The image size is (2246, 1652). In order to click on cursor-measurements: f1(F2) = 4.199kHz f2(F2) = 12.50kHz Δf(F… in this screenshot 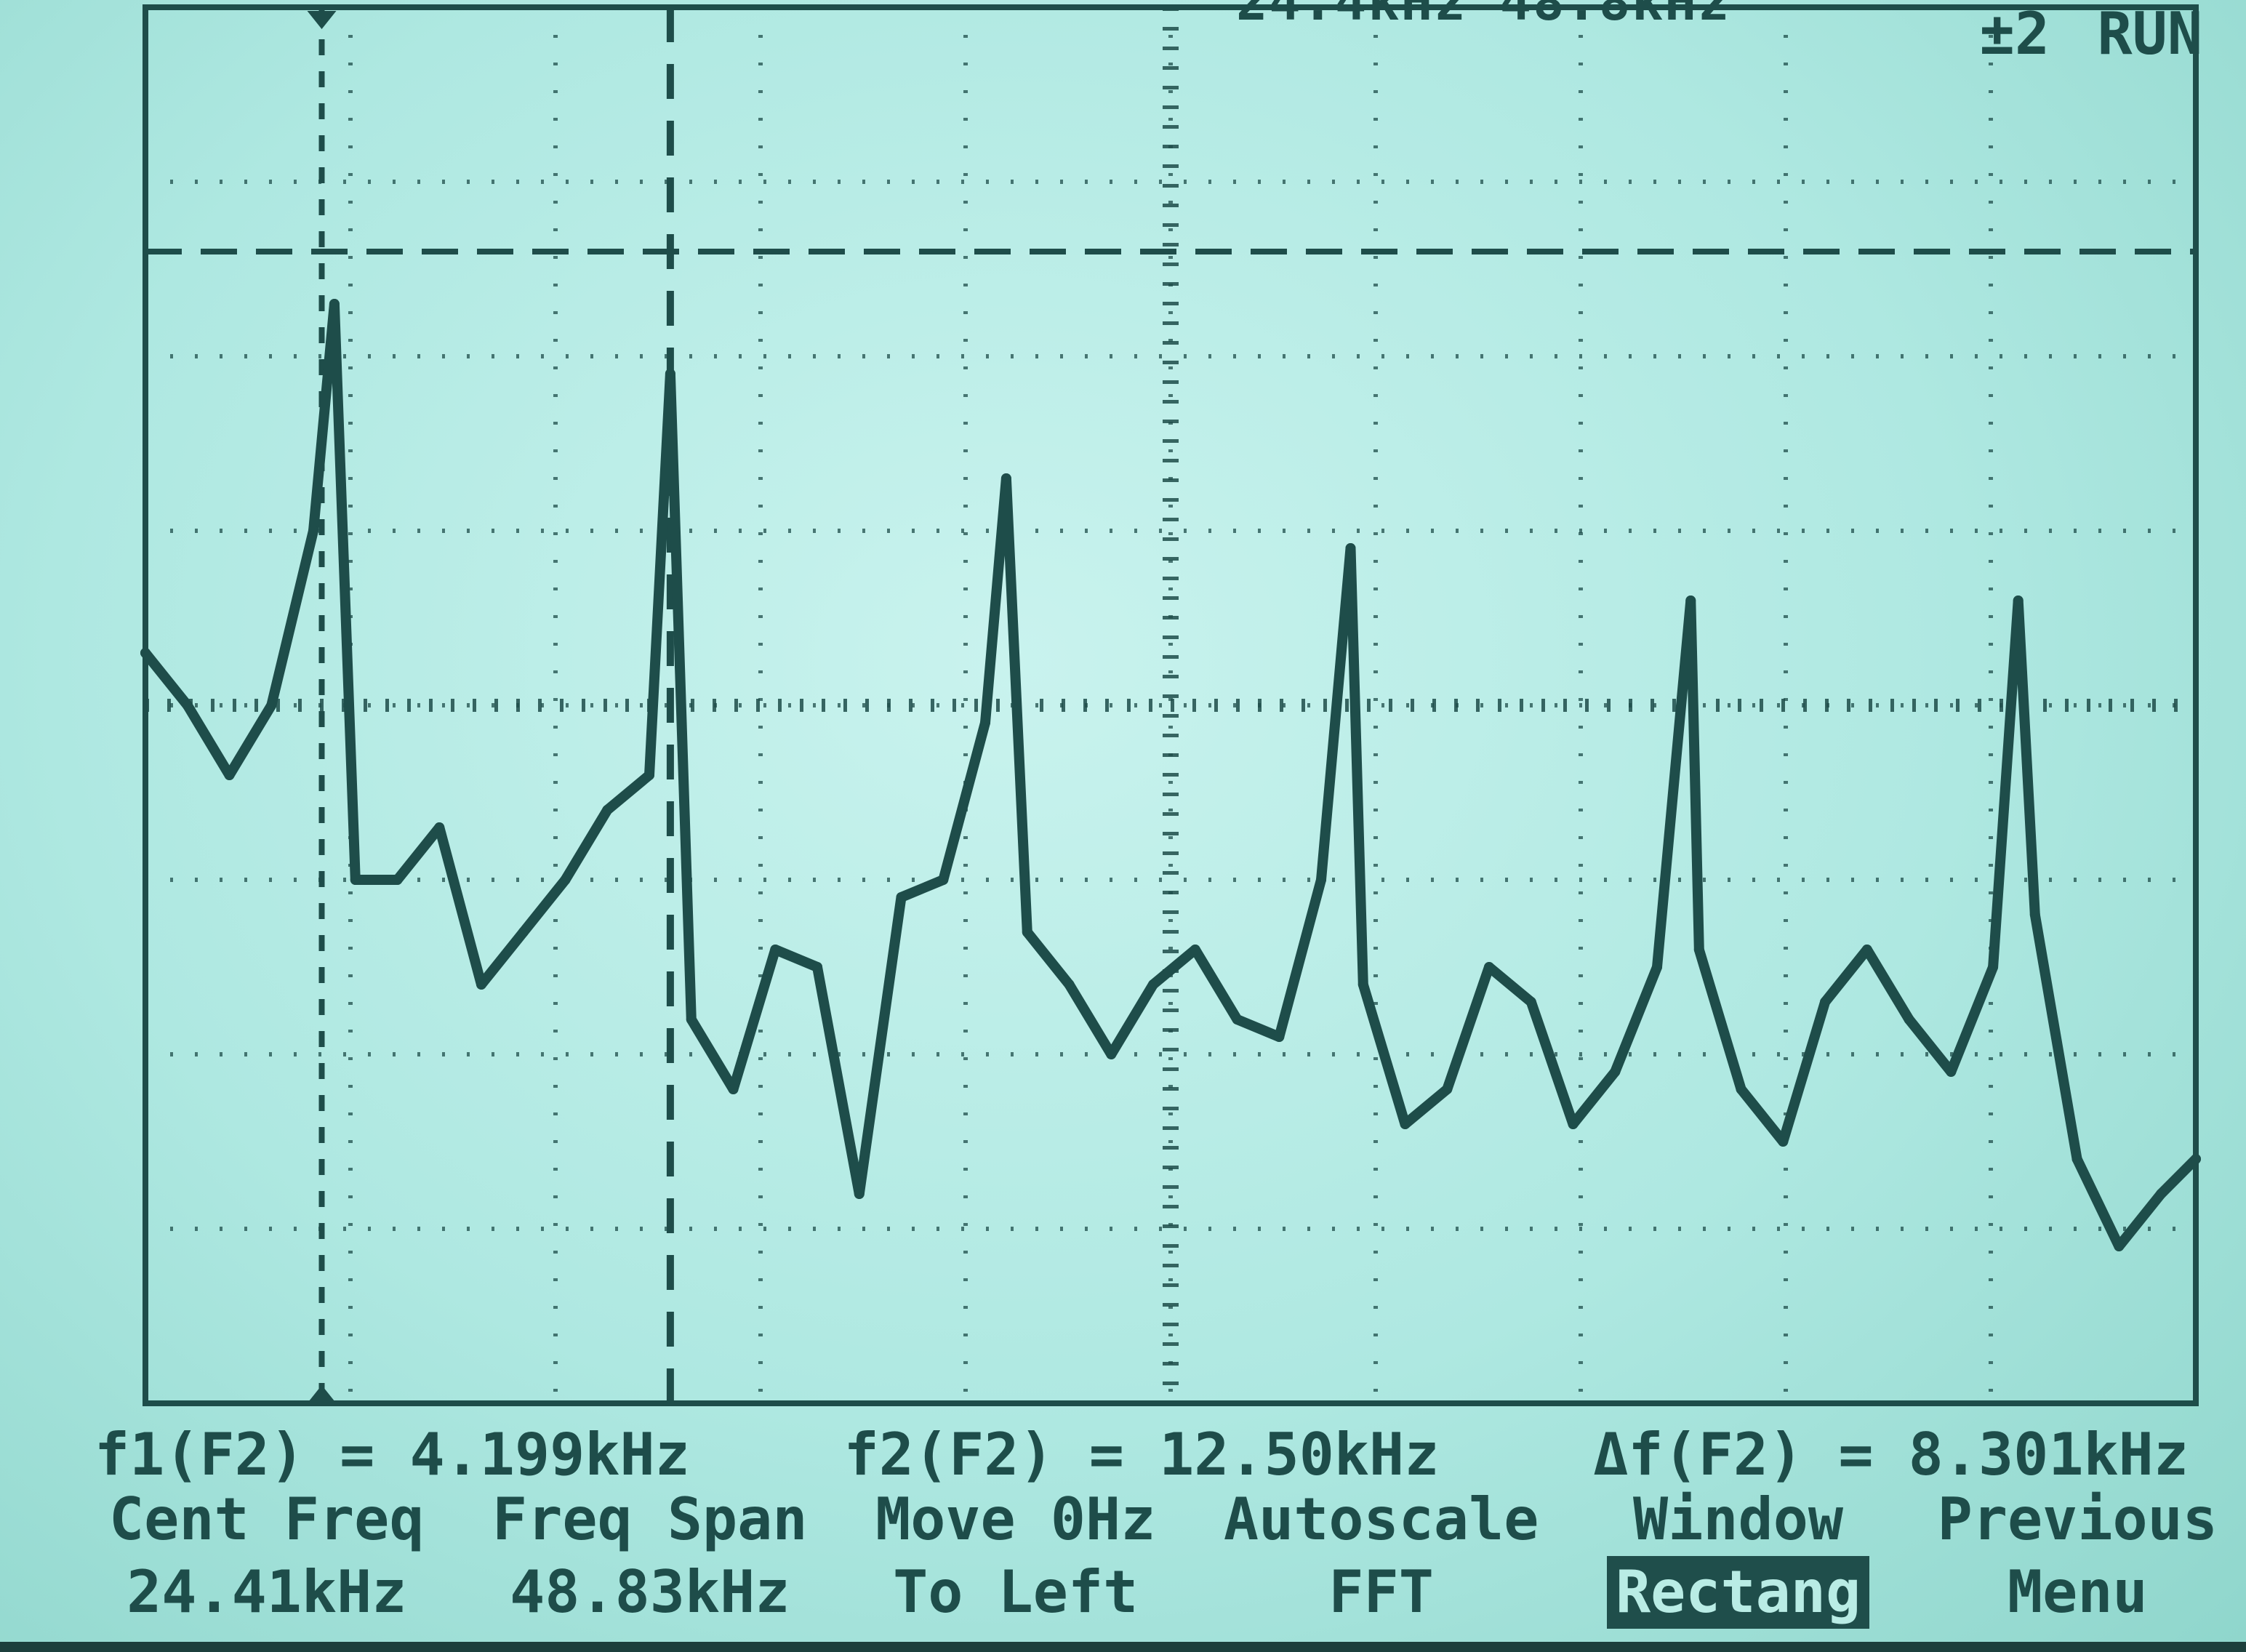, I will do `click(1142, 1454)`.